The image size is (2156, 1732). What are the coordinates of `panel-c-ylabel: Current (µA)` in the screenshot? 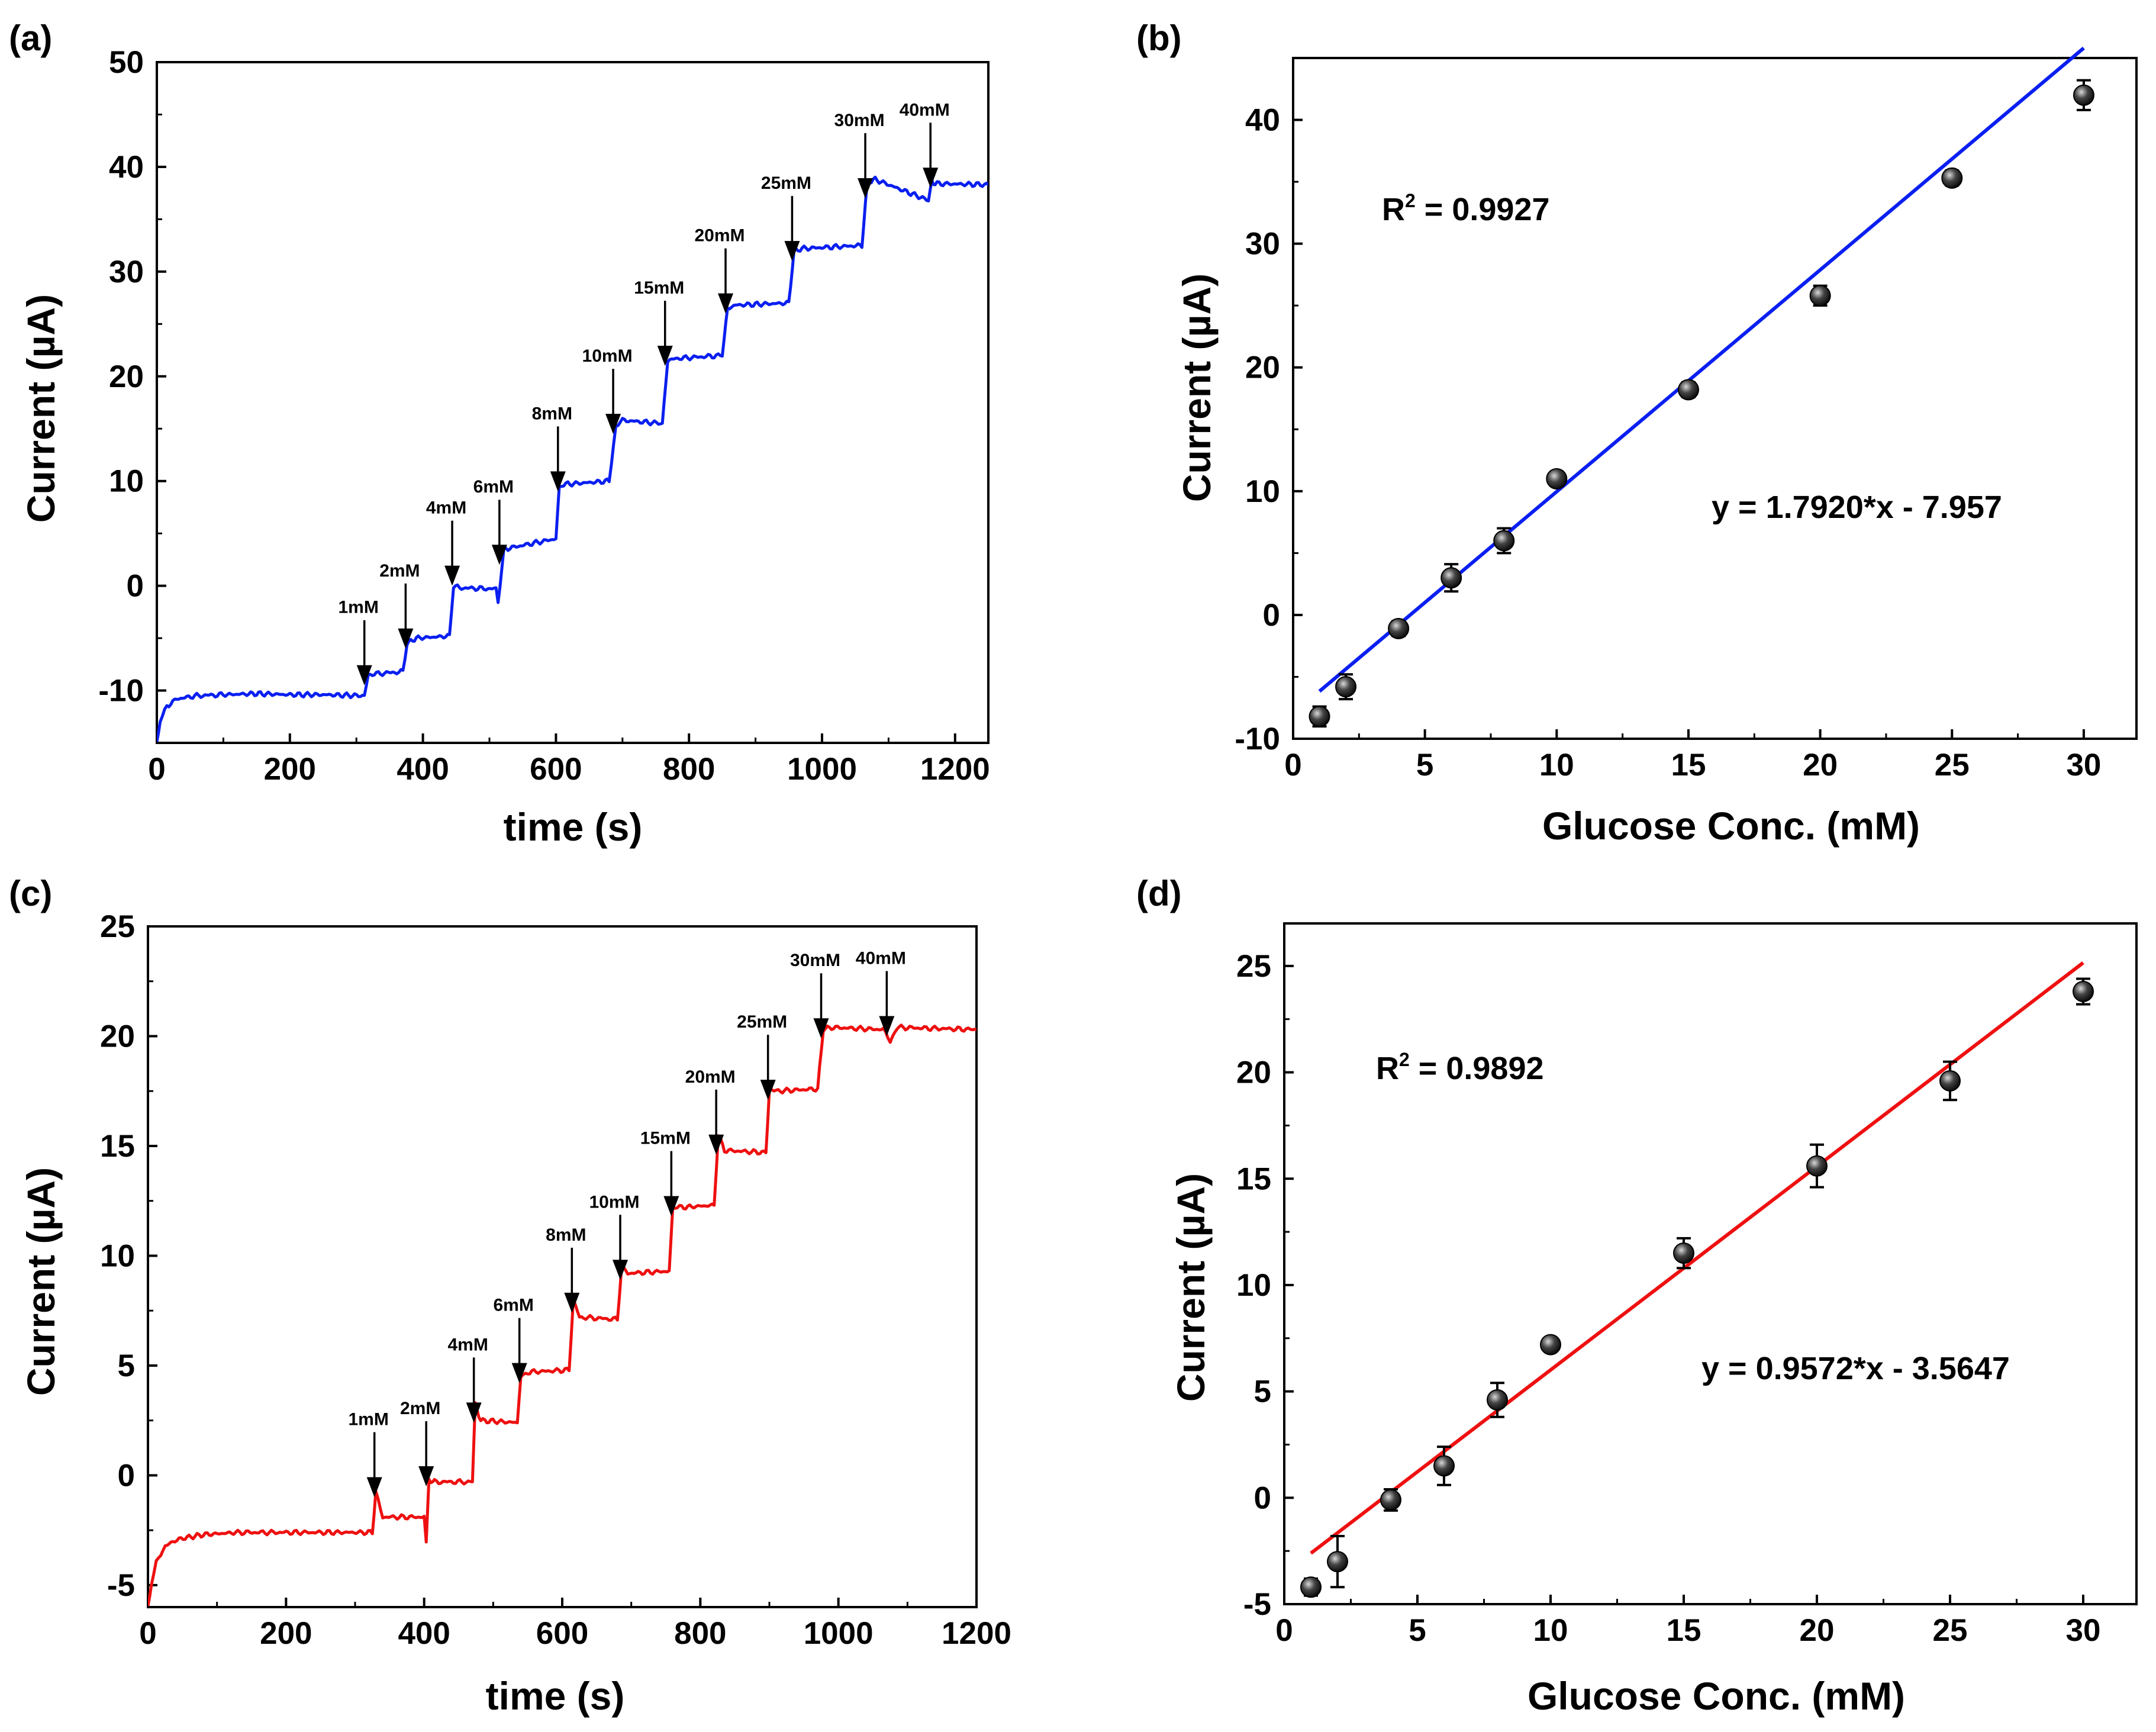 It's located at (41, 1281).